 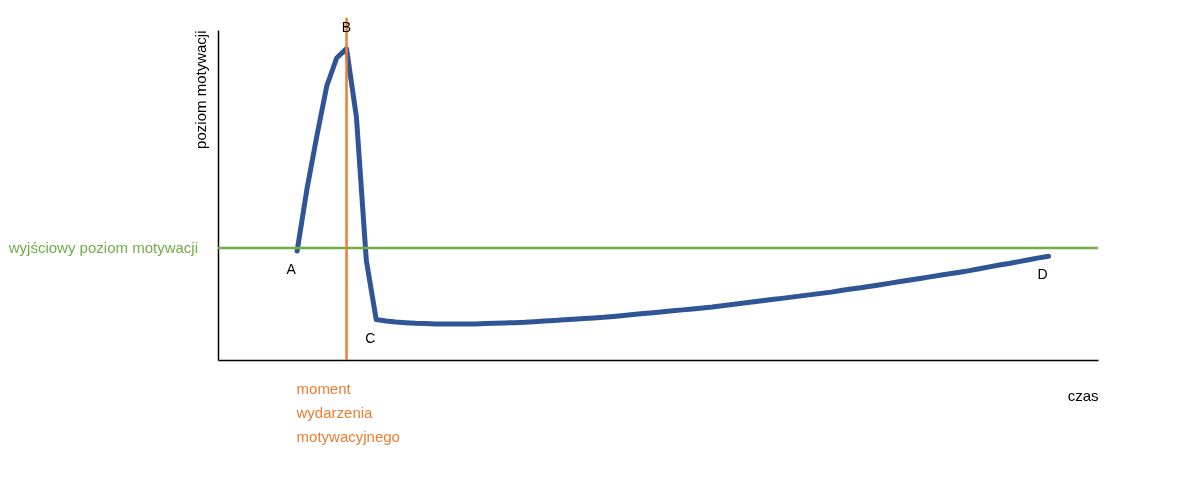 What do you see at coordinates (200, 89) in the screenshot?
I see `y-axis-title: poziom motywacji` at bounding box center [200, 89].